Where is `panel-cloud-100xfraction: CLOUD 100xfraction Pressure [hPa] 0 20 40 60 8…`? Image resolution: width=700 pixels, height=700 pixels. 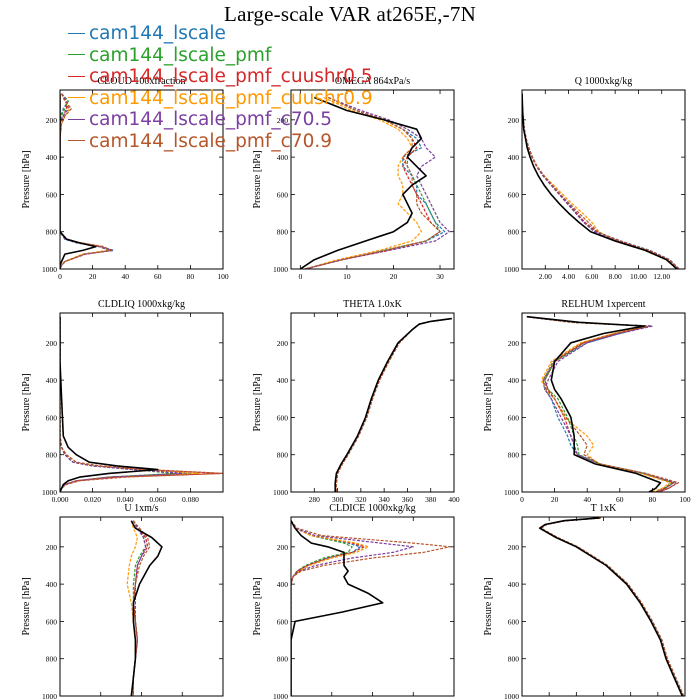
panel-cloud-100xfraction: CLOUD 100xfraction Pressure [hPa] 0 20 40 60 8… is located at coordinates (125, 178).